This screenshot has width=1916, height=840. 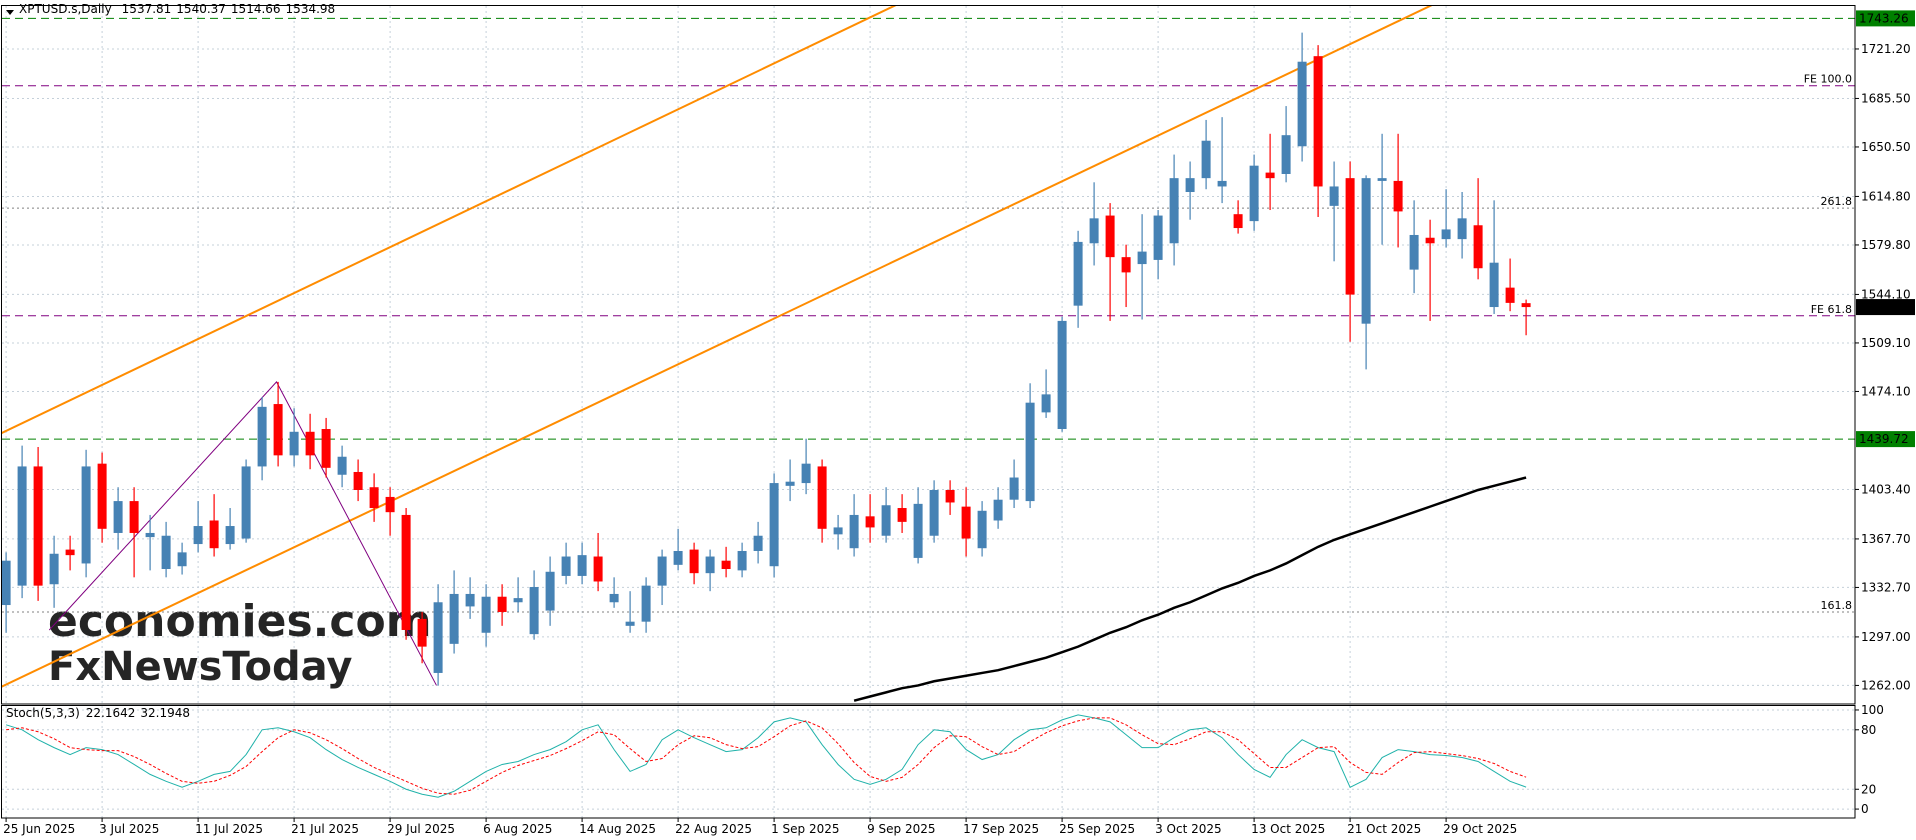 What do you see at coordinates (229, 829) in the screenshot?
I see `x-tick-label: 11 Jul 2025` at bounding box center [229, 829].